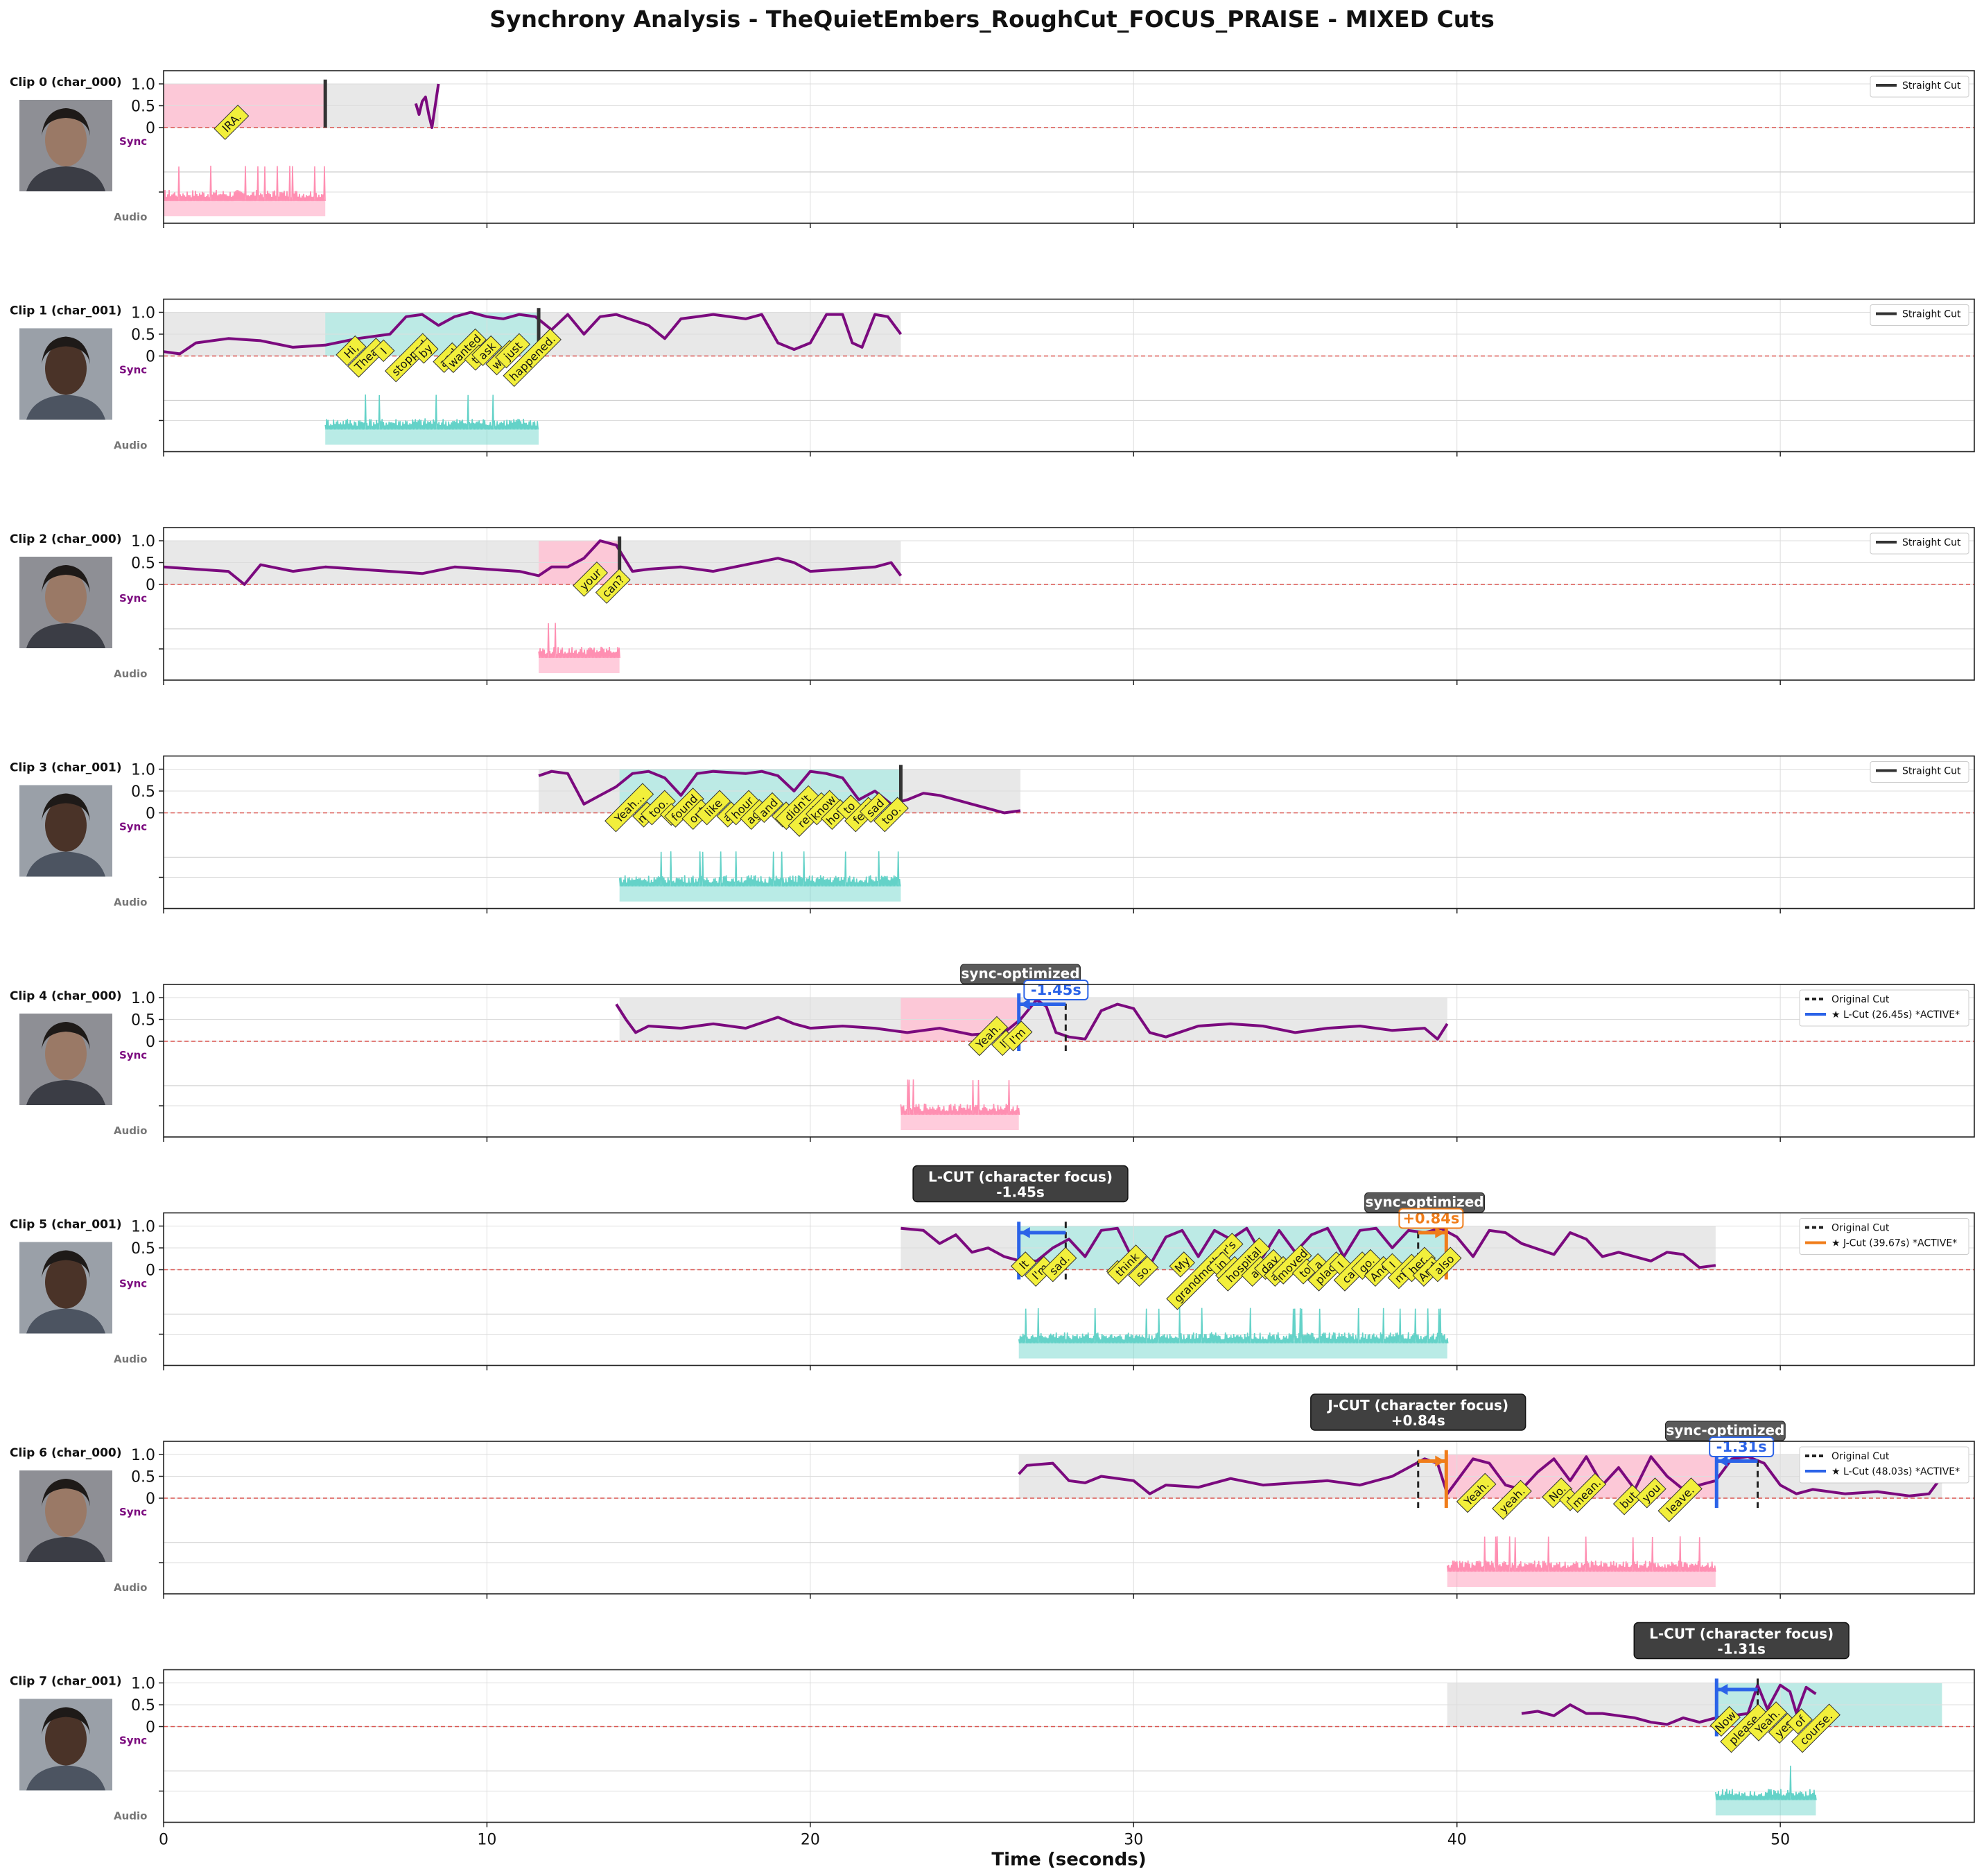  Describe the element at coordinates (1431, 1218) in the screenshot. I see `offset-box` at that location.